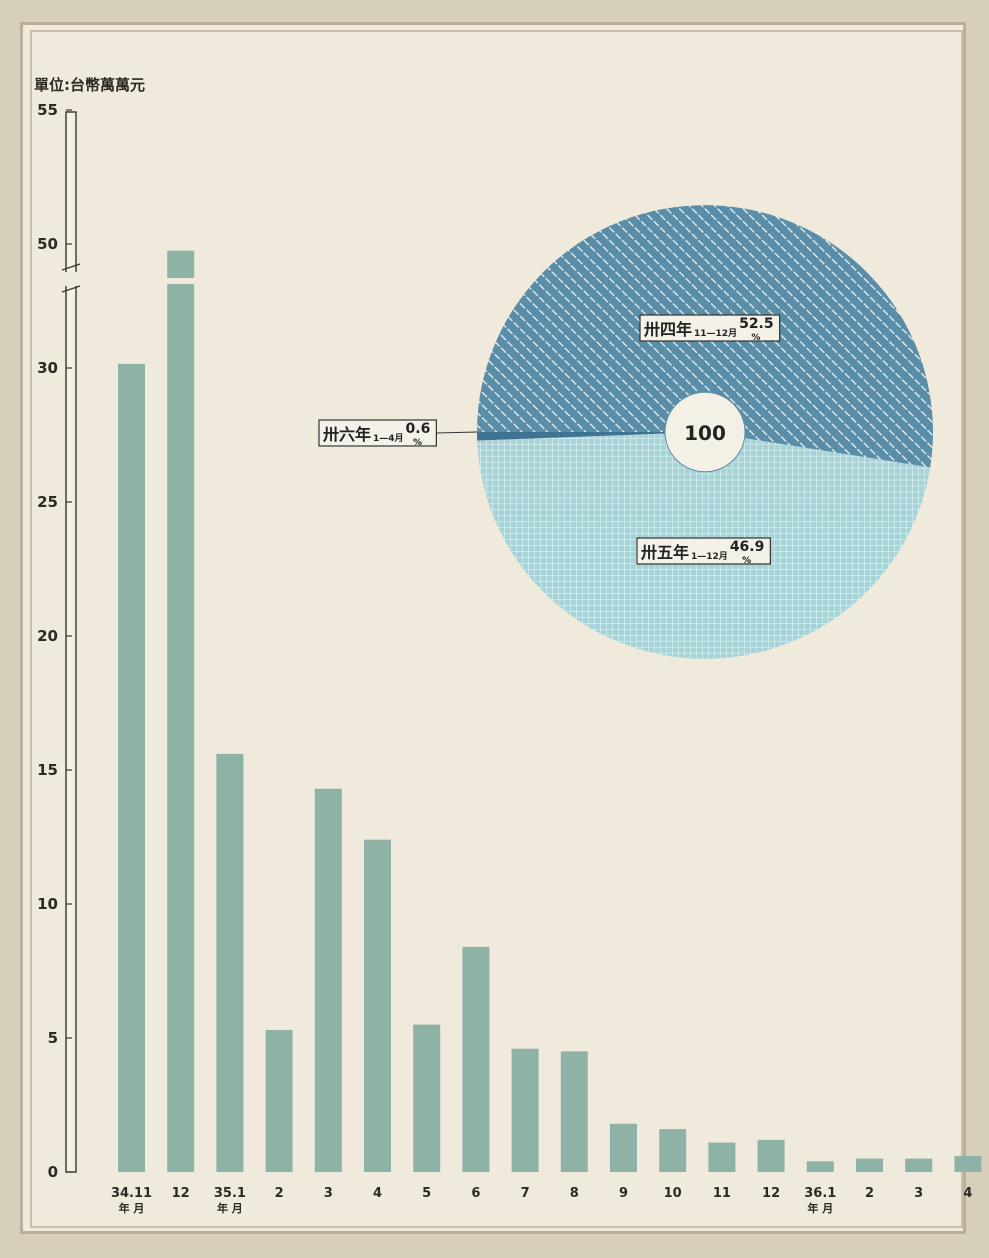  What do you see at coordinates (418, 429) in the screenshot?
I see `pie-slice-value: 0.6` at bounding box center [418, 429].